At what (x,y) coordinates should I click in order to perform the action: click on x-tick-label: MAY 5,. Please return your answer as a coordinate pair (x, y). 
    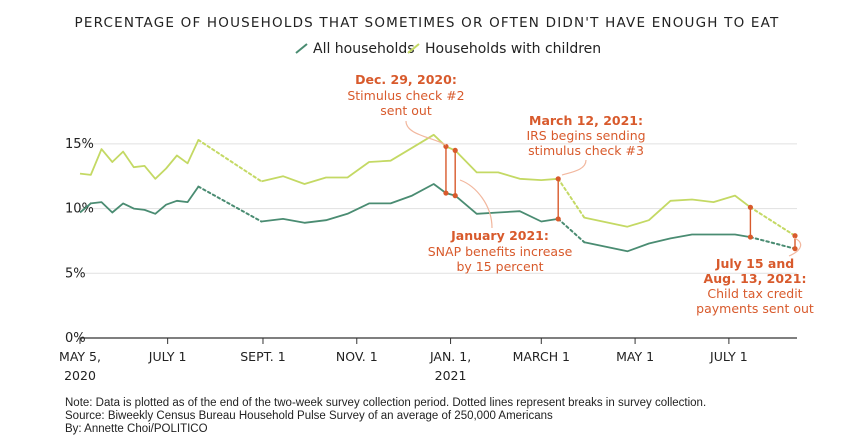
    Looking at the image, I should click on (80, 356).